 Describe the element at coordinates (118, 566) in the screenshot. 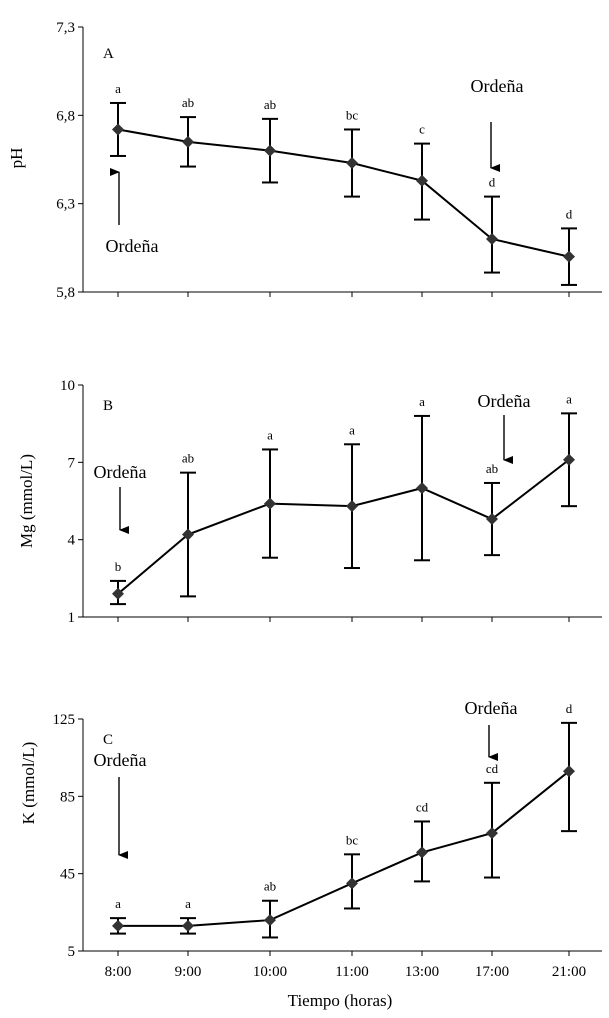

I see `significance-letter: b` at that location.